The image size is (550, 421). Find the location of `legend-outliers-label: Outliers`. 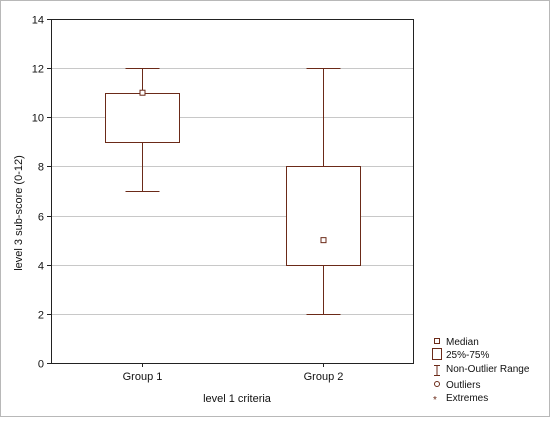

legend-outliers-label: Outliers is located at coordinates (463, 385).